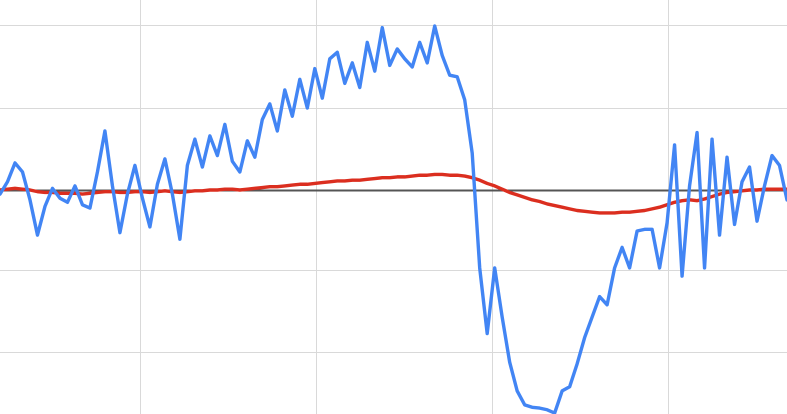 The height and width of the screenshot is (414, 787). Describe the element at coordinates (393, 193) in the screenshot. I see `red-series-line` at that location.